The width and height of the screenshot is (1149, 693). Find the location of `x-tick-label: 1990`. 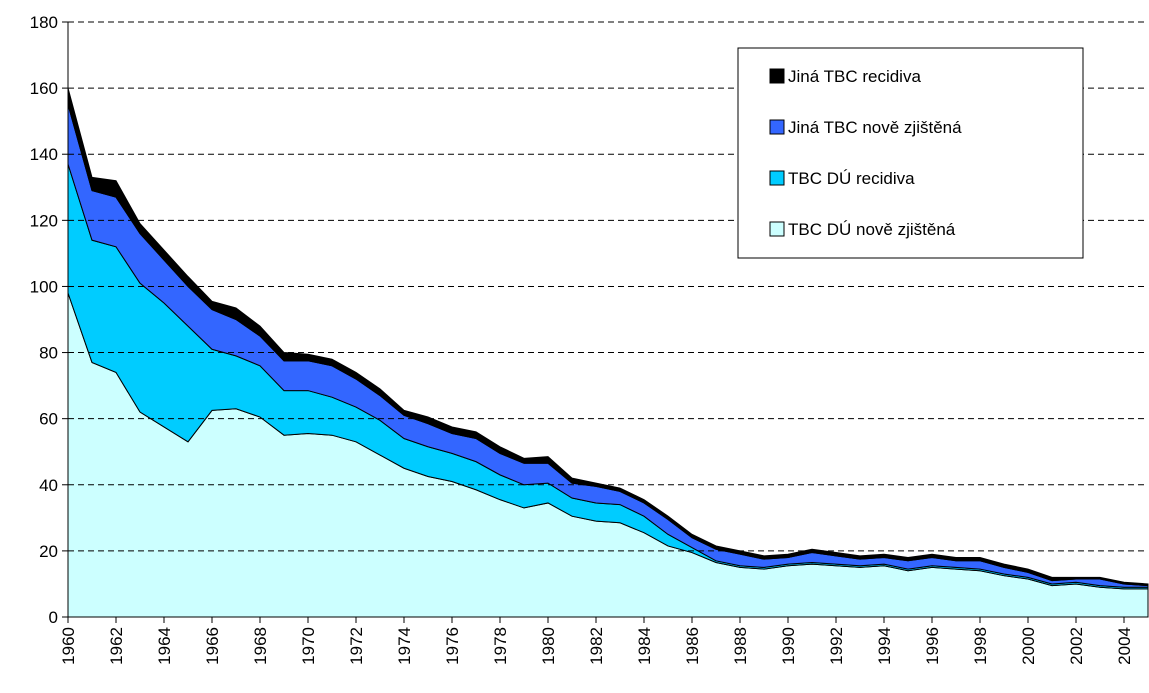

x-tick-label: 1990 is located at coordinates (788, 646).